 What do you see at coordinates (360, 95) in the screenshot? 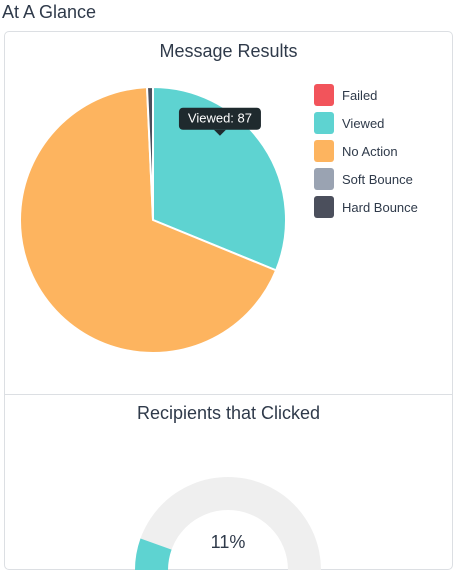
I see `legend-label: Failed` at bounding box center [360, 95].